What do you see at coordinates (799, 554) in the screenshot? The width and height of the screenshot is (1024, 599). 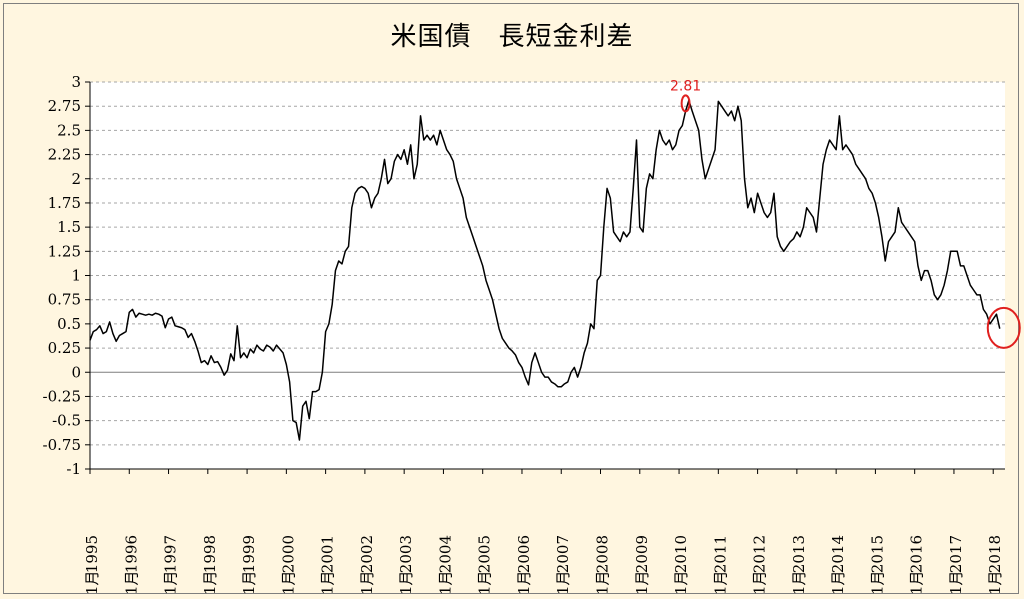 I see `x-tick-year: 2013` at bounding box center [799, 554].